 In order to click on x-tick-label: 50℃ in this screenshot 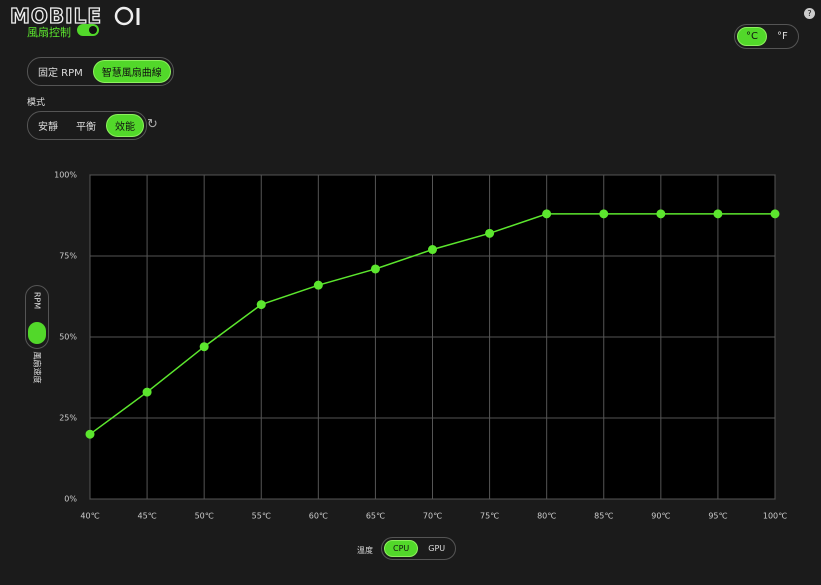, I will do `click(204, 516)`.